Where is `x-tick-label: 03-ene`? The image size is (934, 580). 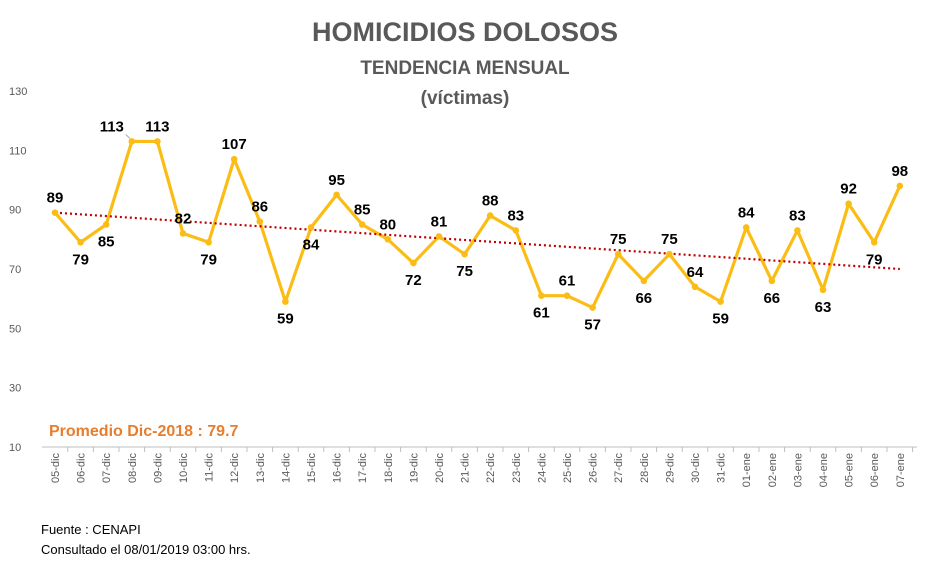 x-tick-label: 03-ene is located at coordinates (798, 470).